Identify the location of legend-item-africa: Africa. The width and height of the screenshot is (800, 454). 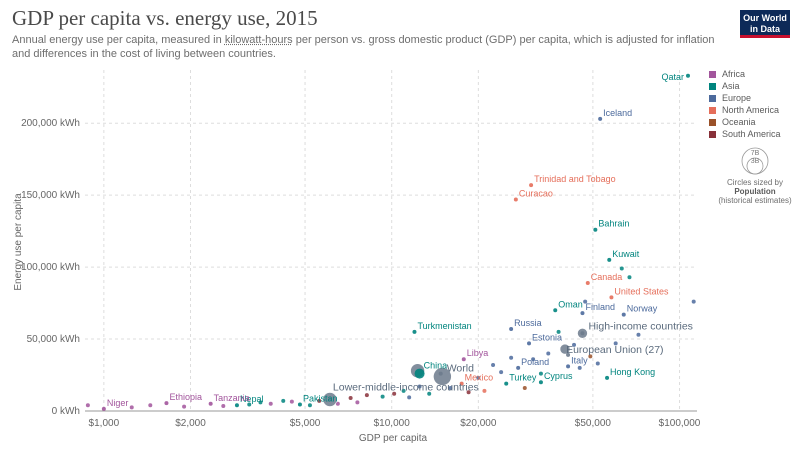
(745, 74).